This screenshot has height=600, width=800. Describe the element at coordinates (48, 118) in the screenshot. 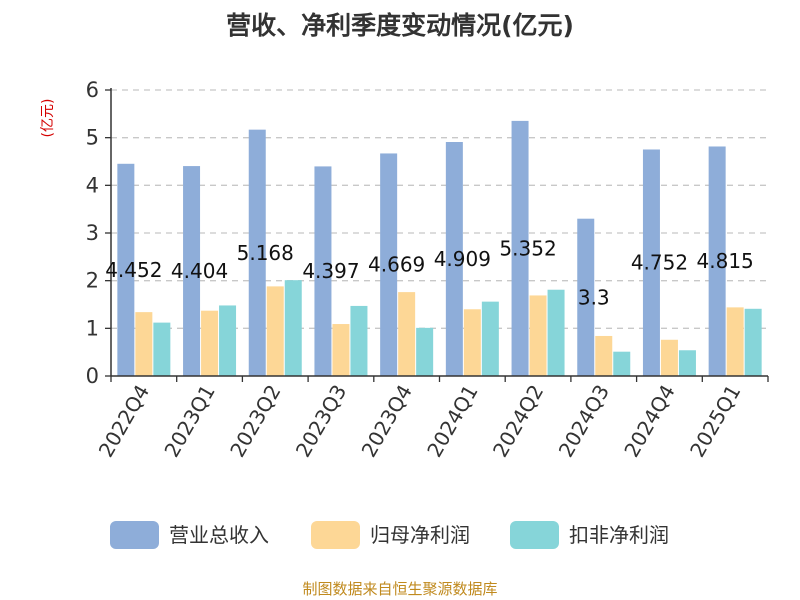

I see `y-axis-unit-label: (亿元)` at that location.